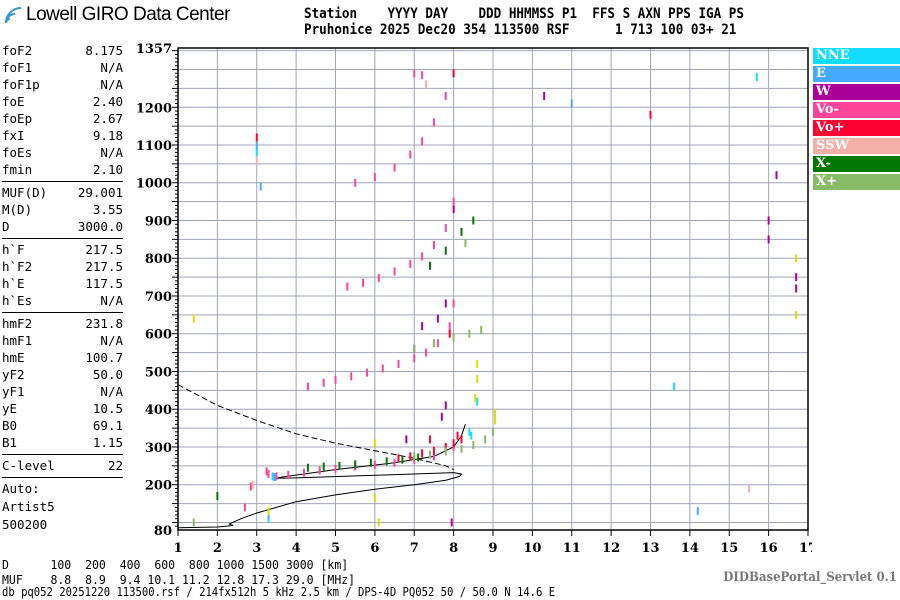  Describe the element at coordinates (107, 118) in the screenshot. I see `param-value: 2.67` at that location.